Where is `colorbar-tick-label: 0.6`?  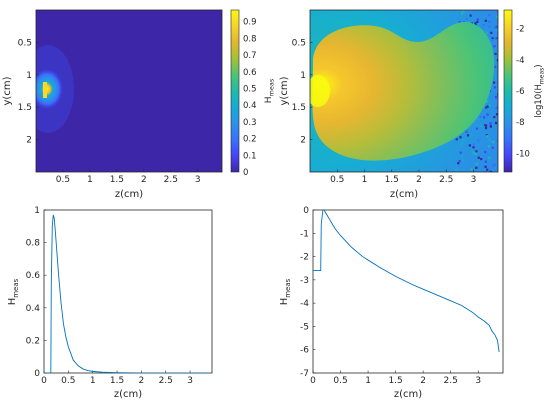
colorbar-tick-label: 0.6 is located at coordinates (250, 73).